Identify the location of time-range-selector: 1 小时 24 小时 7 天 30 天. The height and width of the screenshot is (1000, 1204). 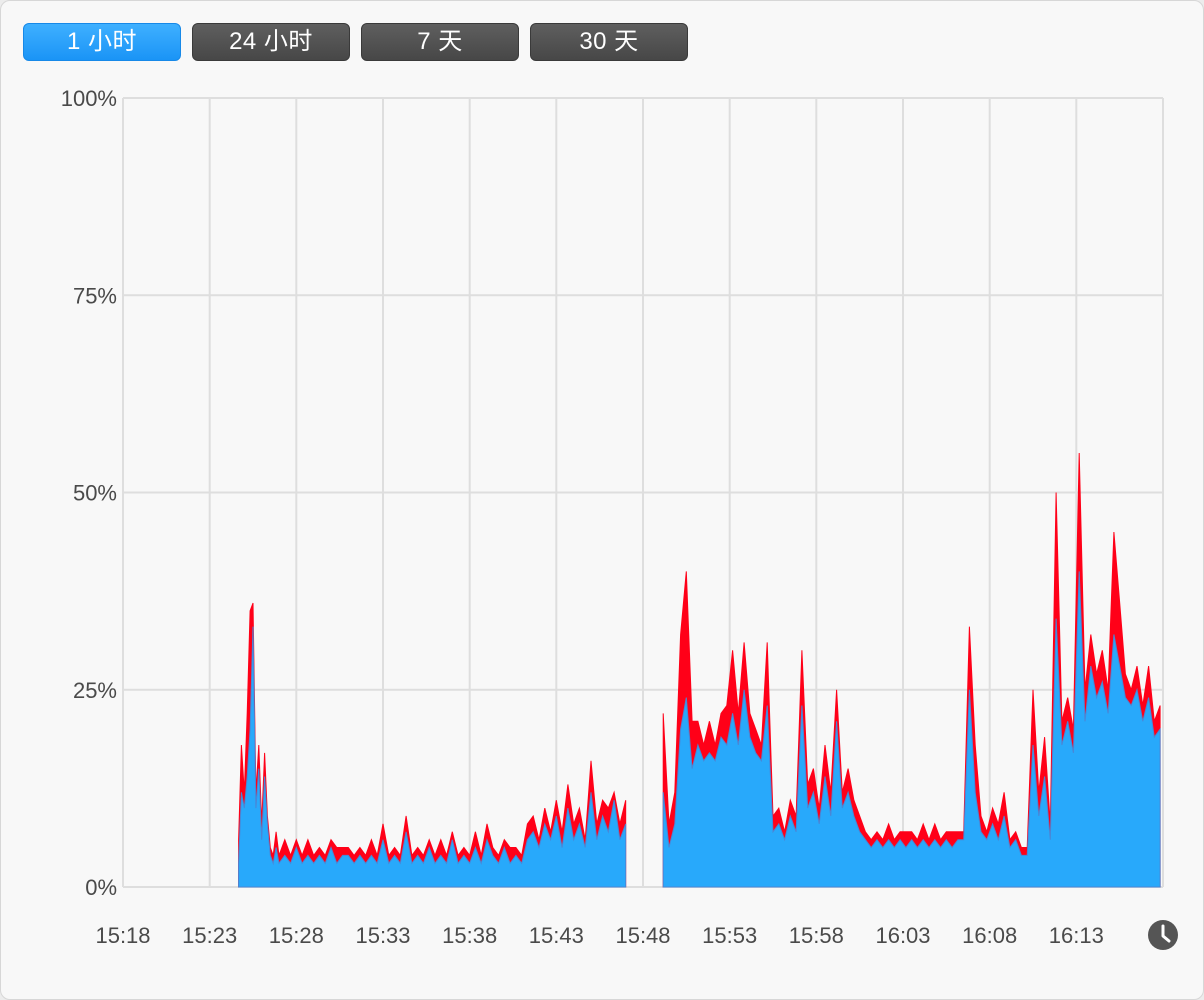
(355, 42).